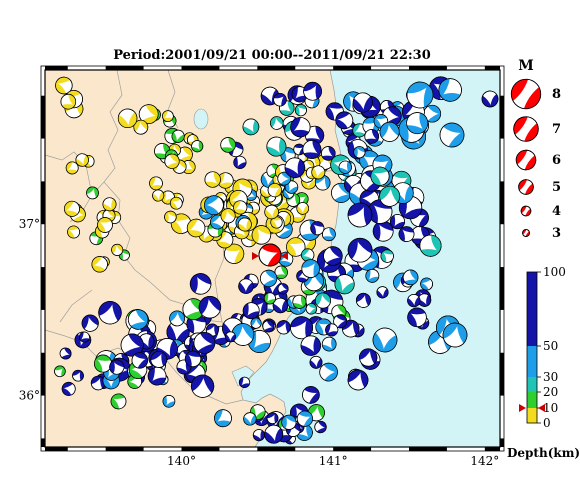  What do you see at coordinates (541, 408) in the screenshot?
I see `depth-marker-right` at bounding box center [541, 408].